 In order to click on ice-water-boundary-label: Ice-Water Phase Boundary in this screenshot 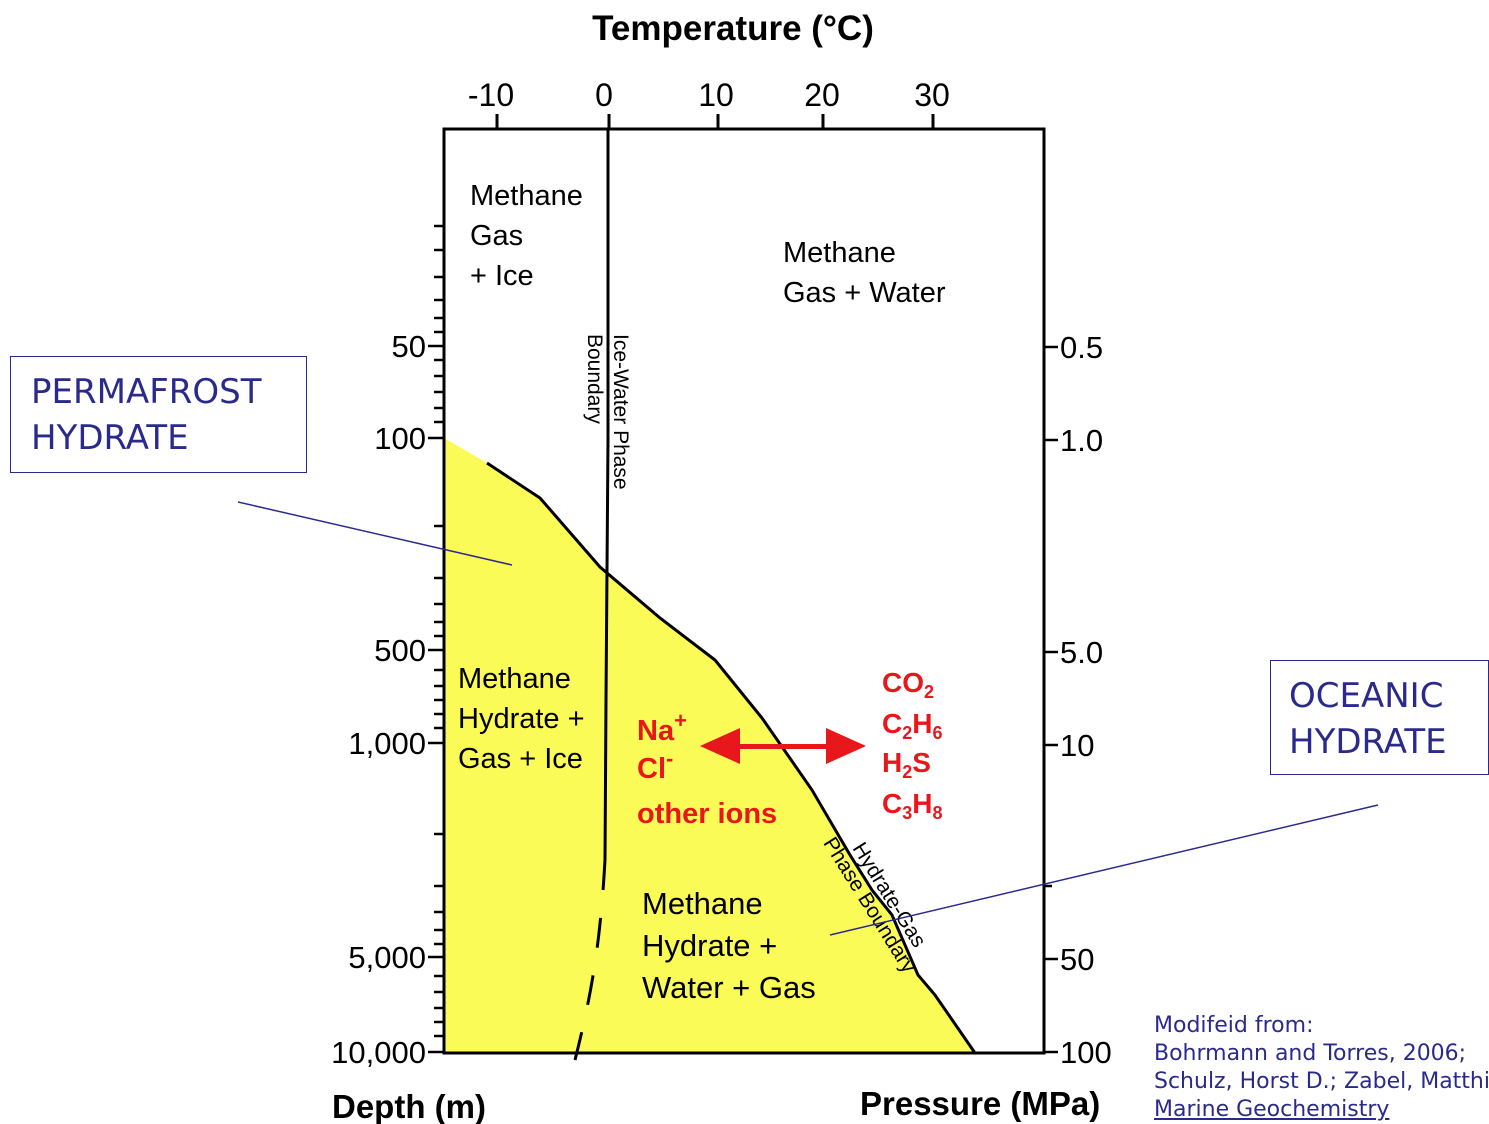, I will do `click(607, 412)`.